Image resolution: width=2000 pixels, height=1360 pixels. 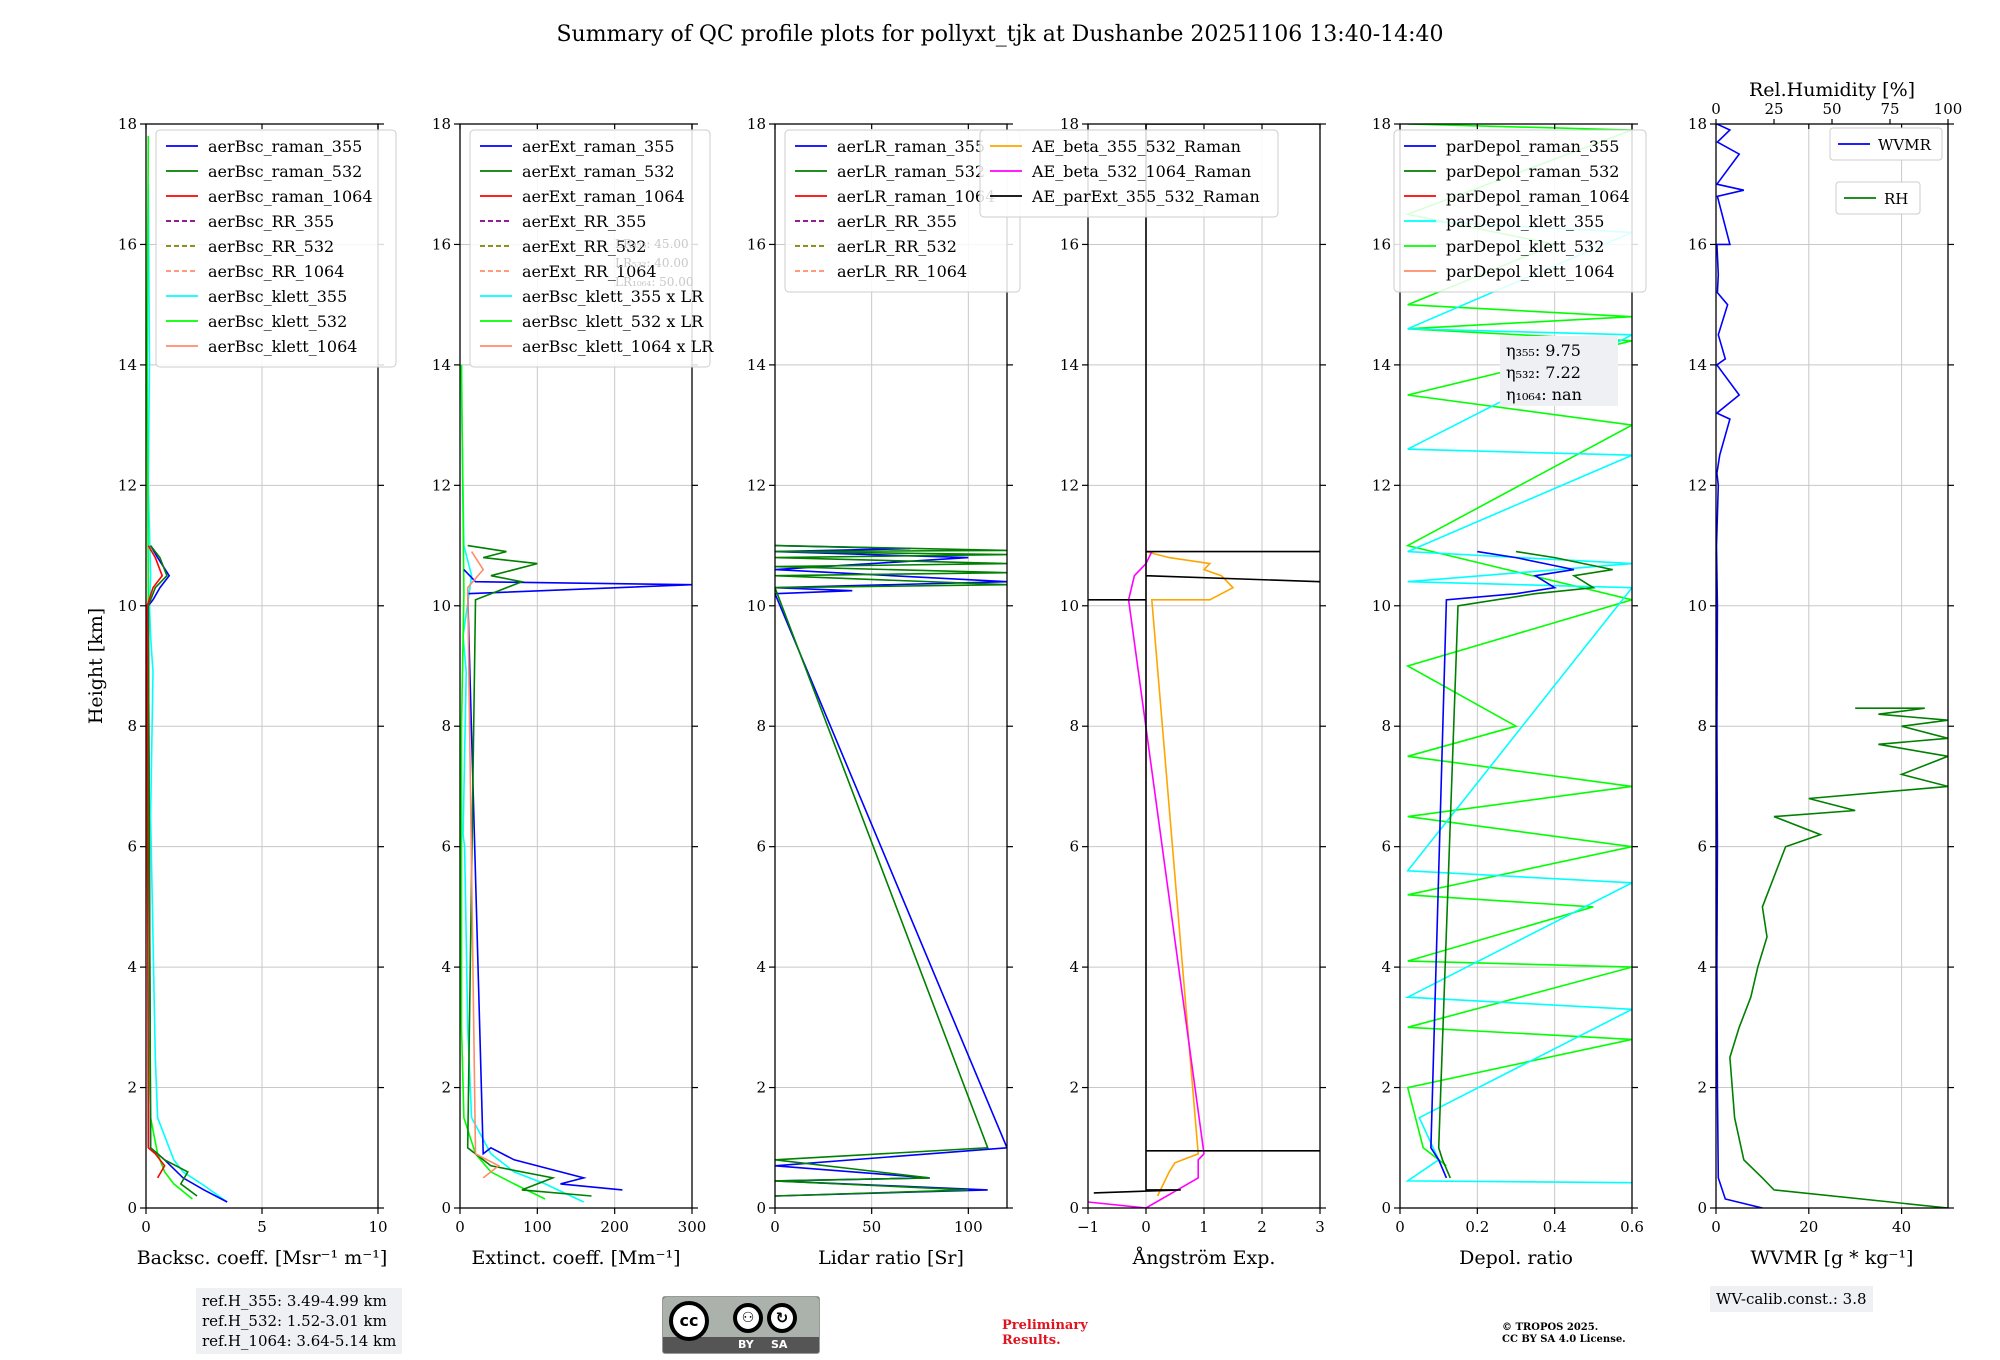 What do you see at coordinates (618, 346) in the screenshot?
I see `legend-label-aerBsc_klett_1064 x LR: aerBsc_klett_1064 x LR` at bounding box center [618, 346].